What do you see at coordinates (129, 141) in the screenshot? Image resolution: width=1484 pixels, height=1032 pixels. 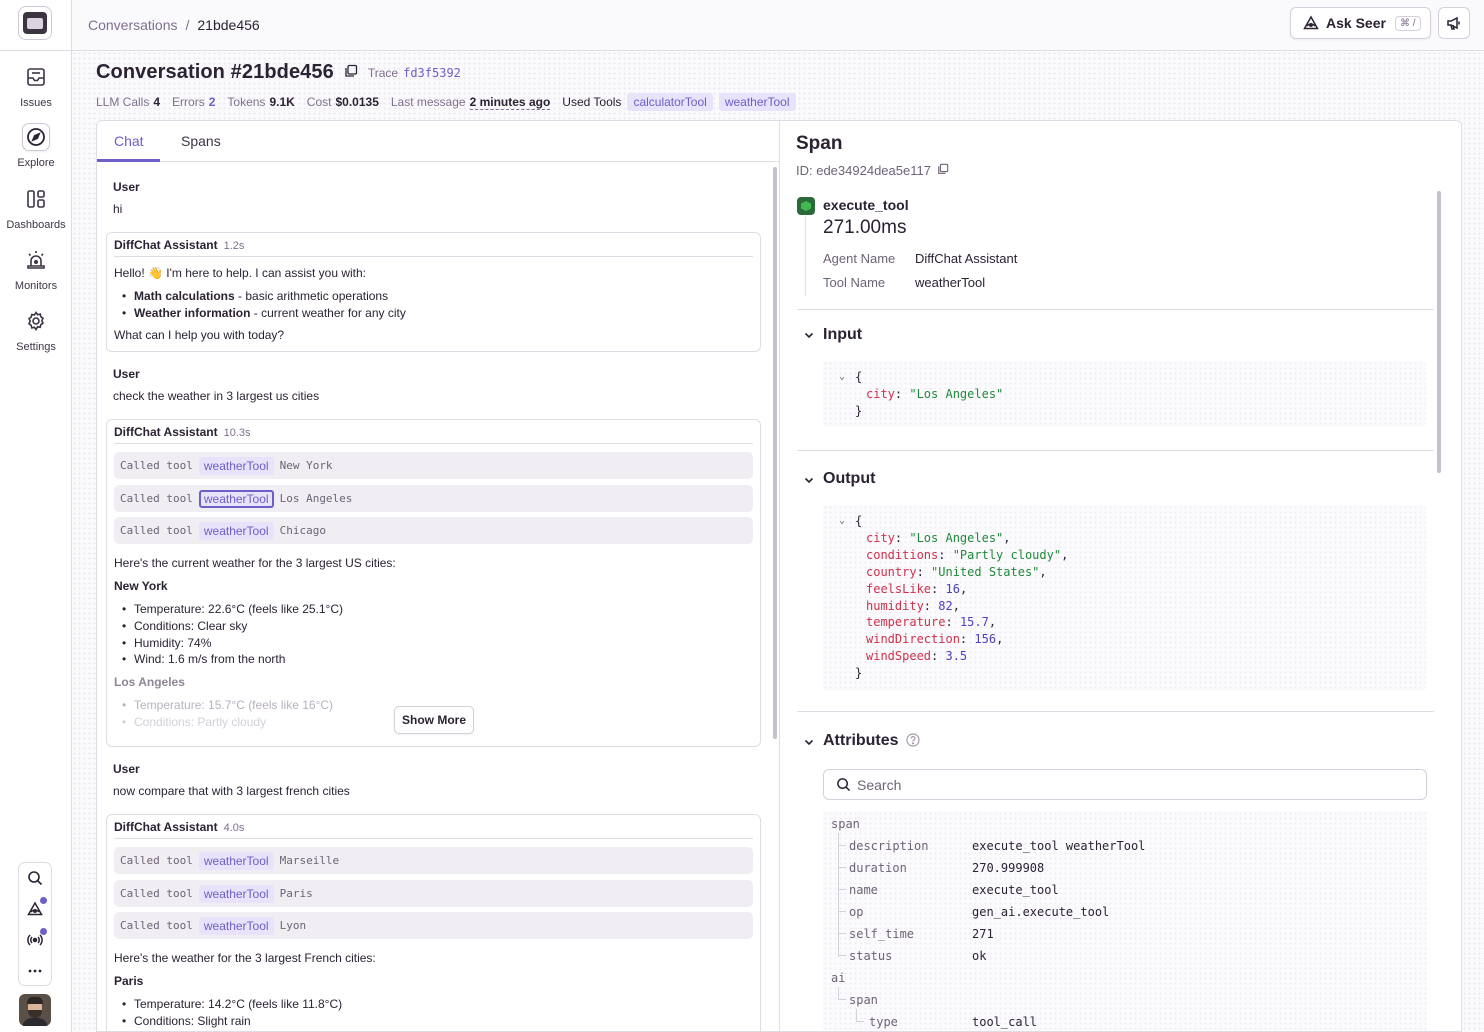 I see `tab-chat: Chat` at bounding box center [129, 141].